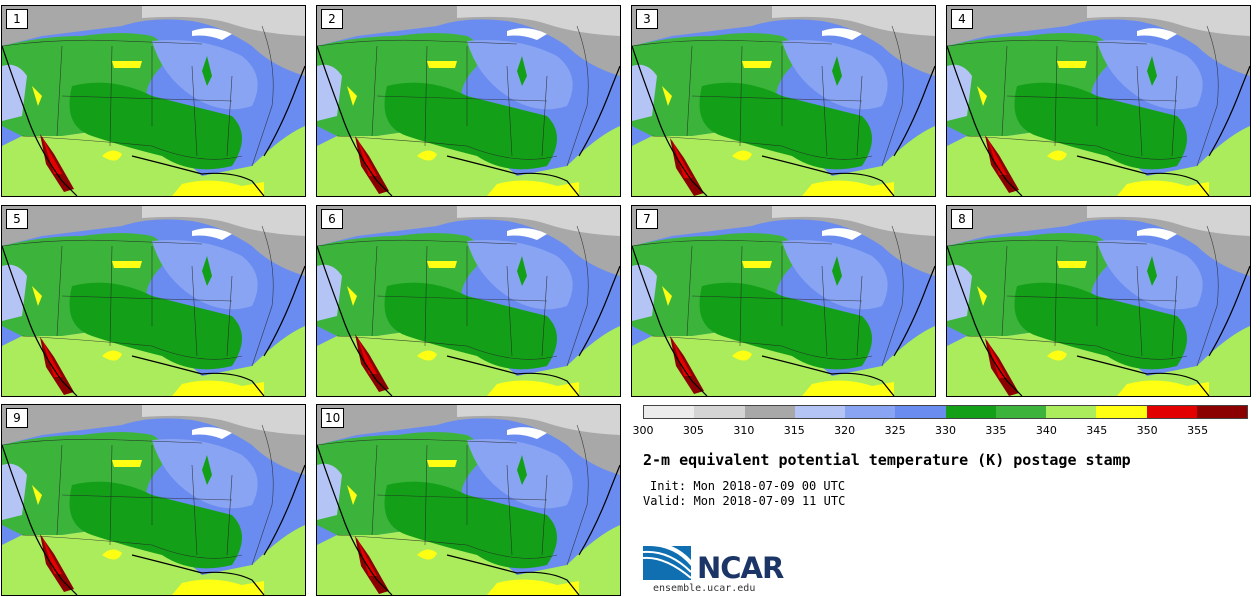 This screenshot has width=1260, height=597. Describe the element at coordinates (962, 219) in the screenshot. I see `member-label: 8` at that location.